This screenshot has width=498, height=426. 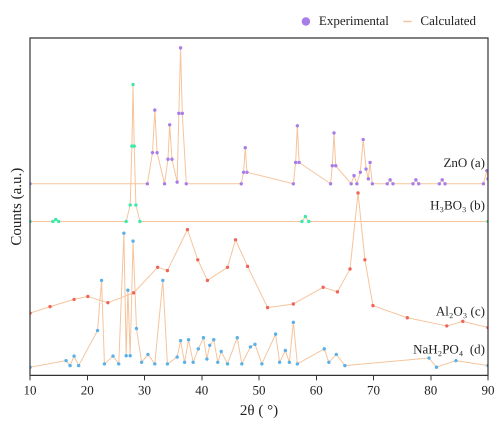 I want to click on annotation: Al₂O₃ (c), so click(x=460, y=310).